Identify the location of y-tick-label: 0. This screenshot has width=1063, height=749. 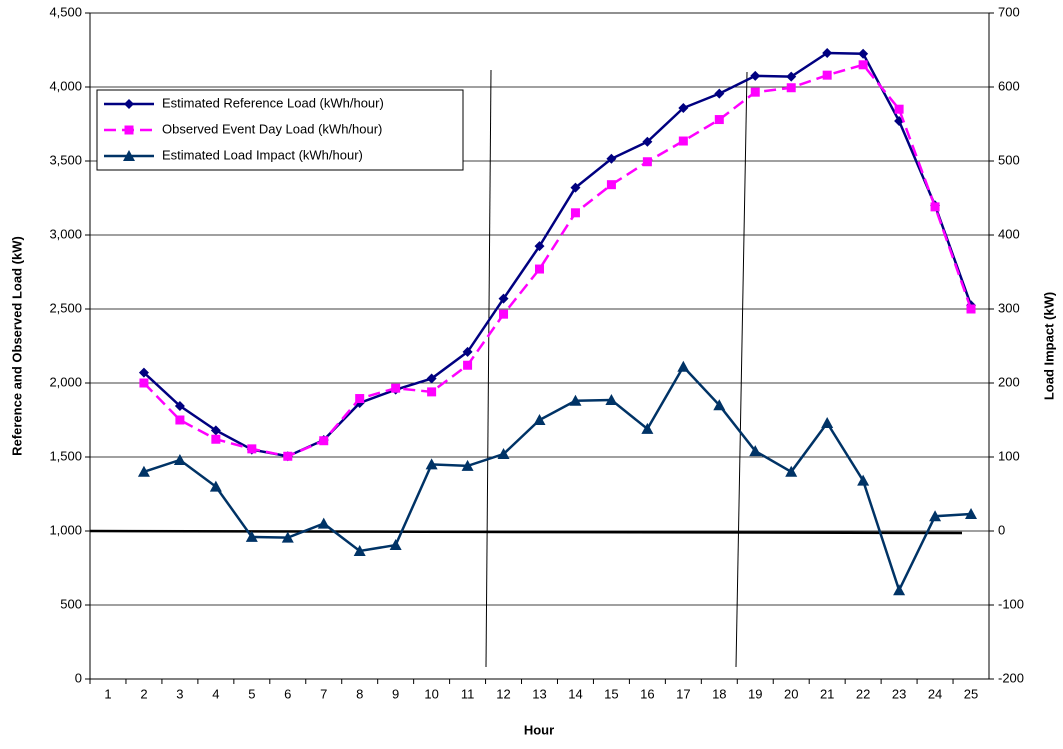
(78, 677).